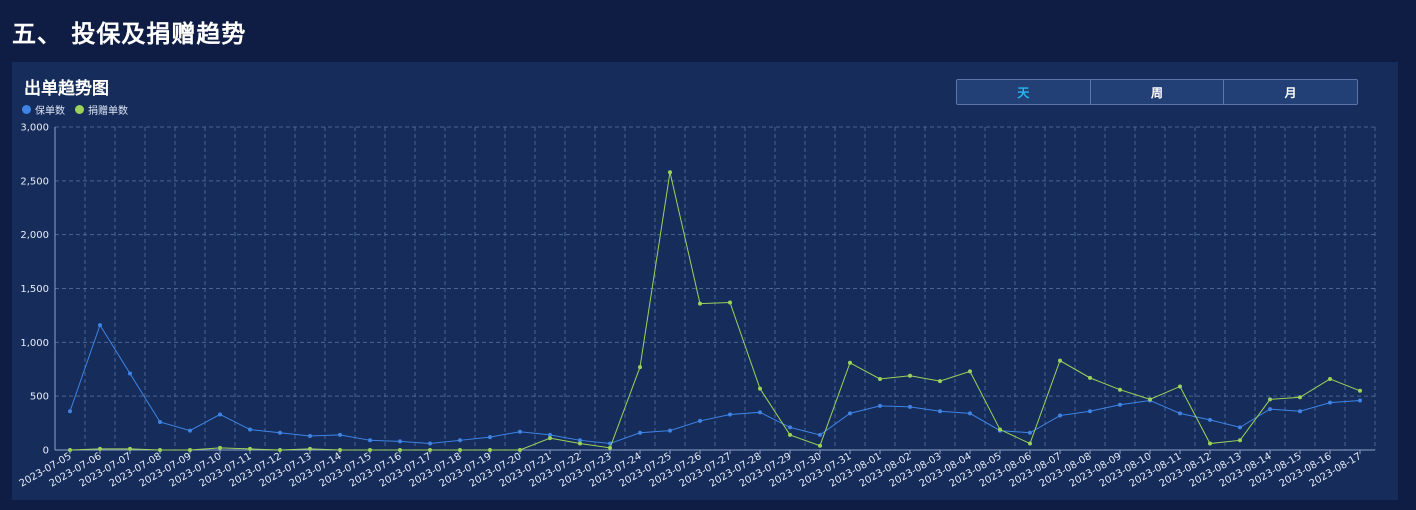 Image resolution: width=1416 pixels, height=510 pixels. What do you see at coordinates (43, 109) in the screenshot?
I see `legend-item-policies: 保单数` at bounding box center [43, 109].